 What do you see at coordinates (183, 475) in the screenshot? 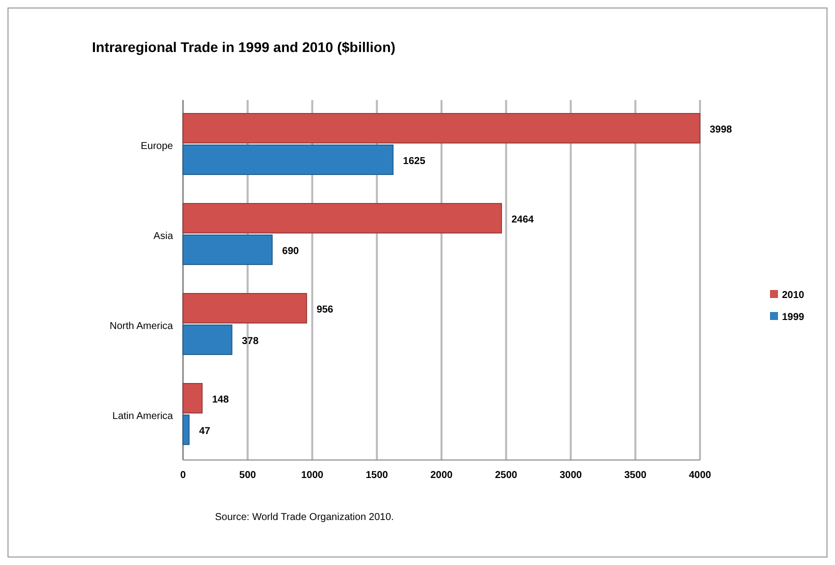
I see `x-tick-label: 0` at bounding box center [183, 475].